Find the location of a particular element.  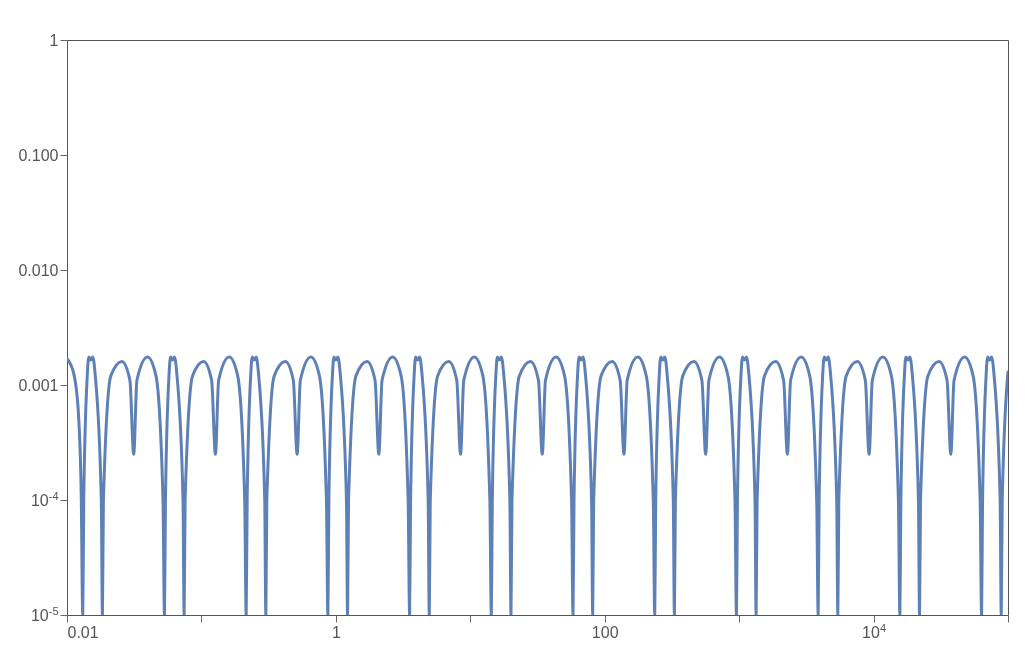

y-tick-label: 10$^{-4}$ is located at coordinates (44, 499).